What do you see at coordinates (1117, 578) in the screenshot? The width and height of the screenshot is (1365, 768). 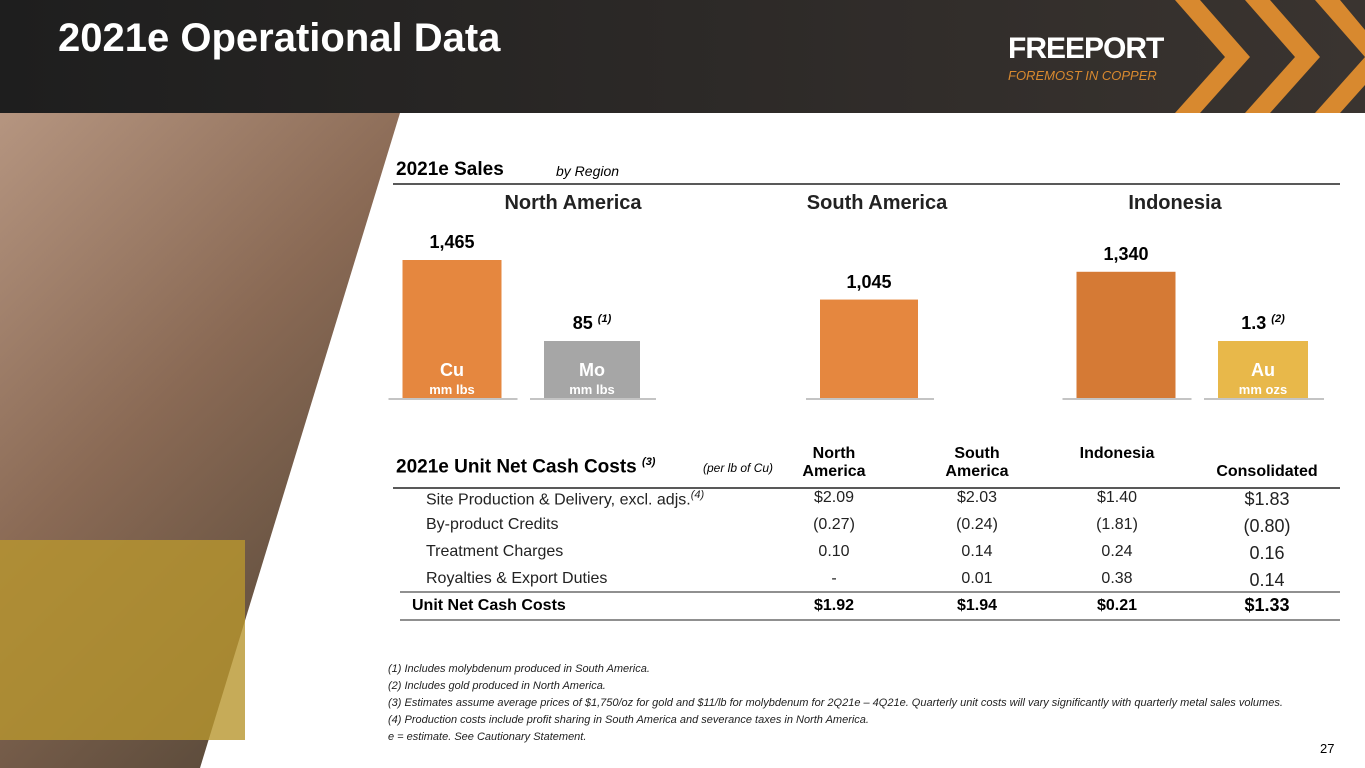 I see `cell: 0.38` at bounding box center [1117, 578].